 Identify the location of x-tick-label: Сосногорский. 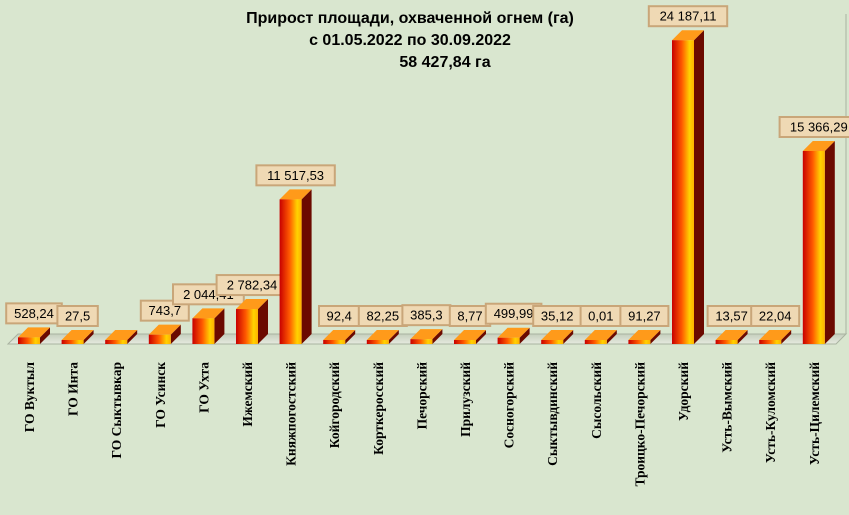
(509, 405).